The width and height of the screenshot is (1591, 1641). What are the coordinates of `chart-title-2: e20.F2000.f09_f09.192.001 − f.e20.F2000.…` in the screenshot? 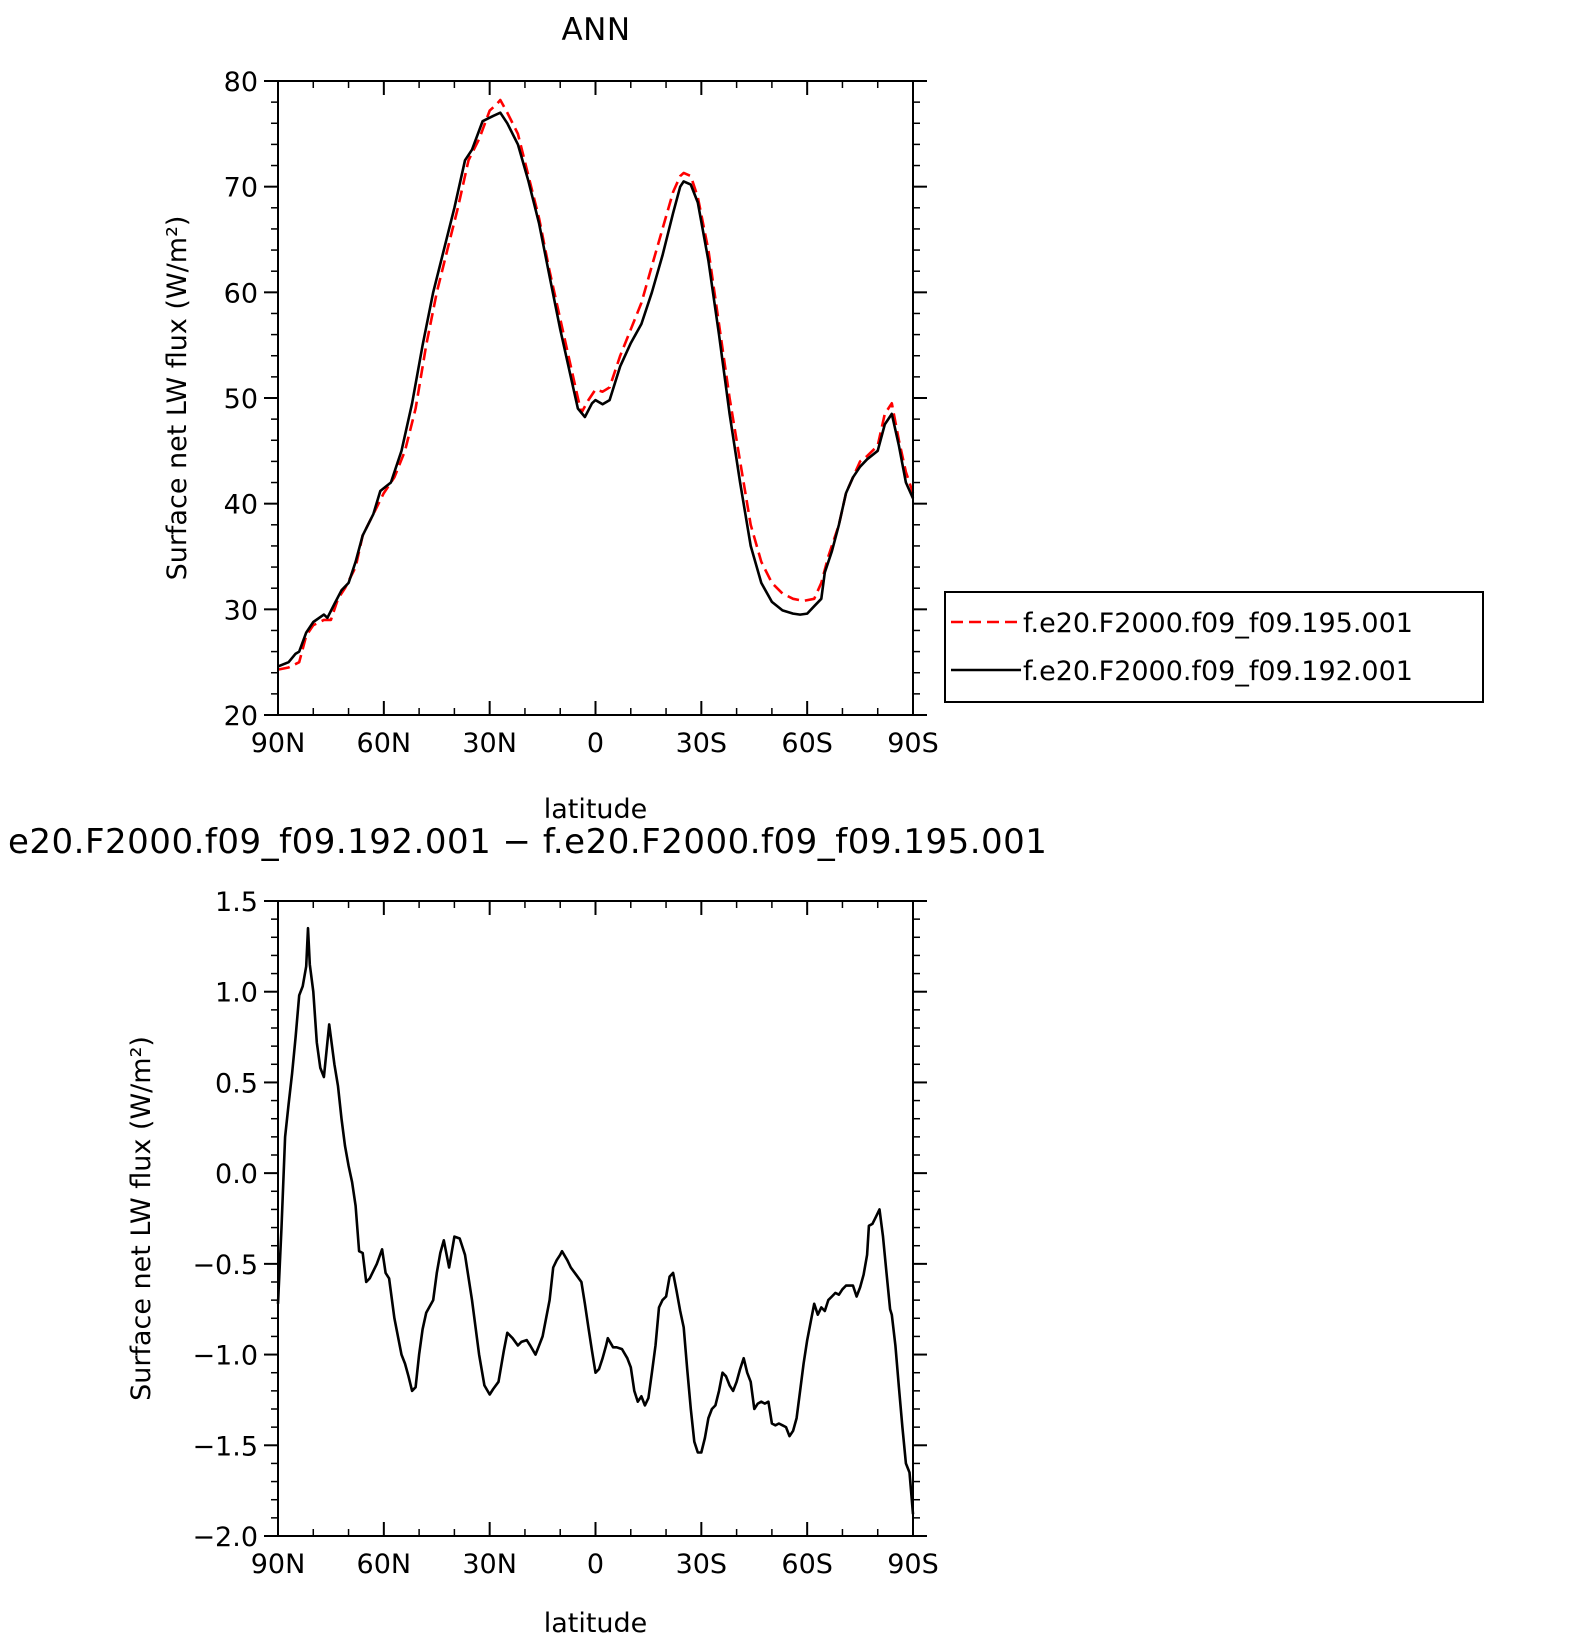 It's located at (527, 842).